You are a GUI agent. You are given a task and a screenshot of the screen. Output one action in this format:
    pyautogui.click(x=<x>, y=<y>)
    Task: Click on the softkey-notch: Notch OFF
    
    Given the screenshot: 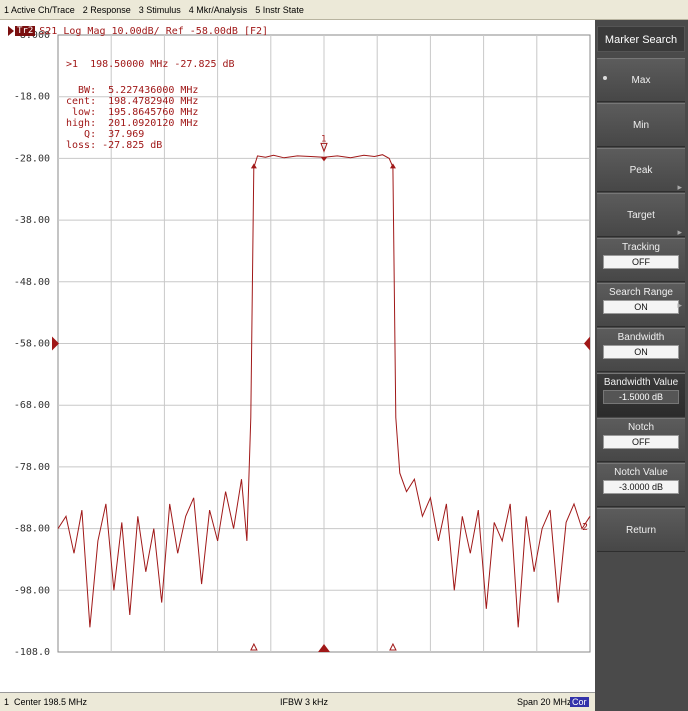 What is the action you would take?
    pyautogui.click(x=641, y=440)
    